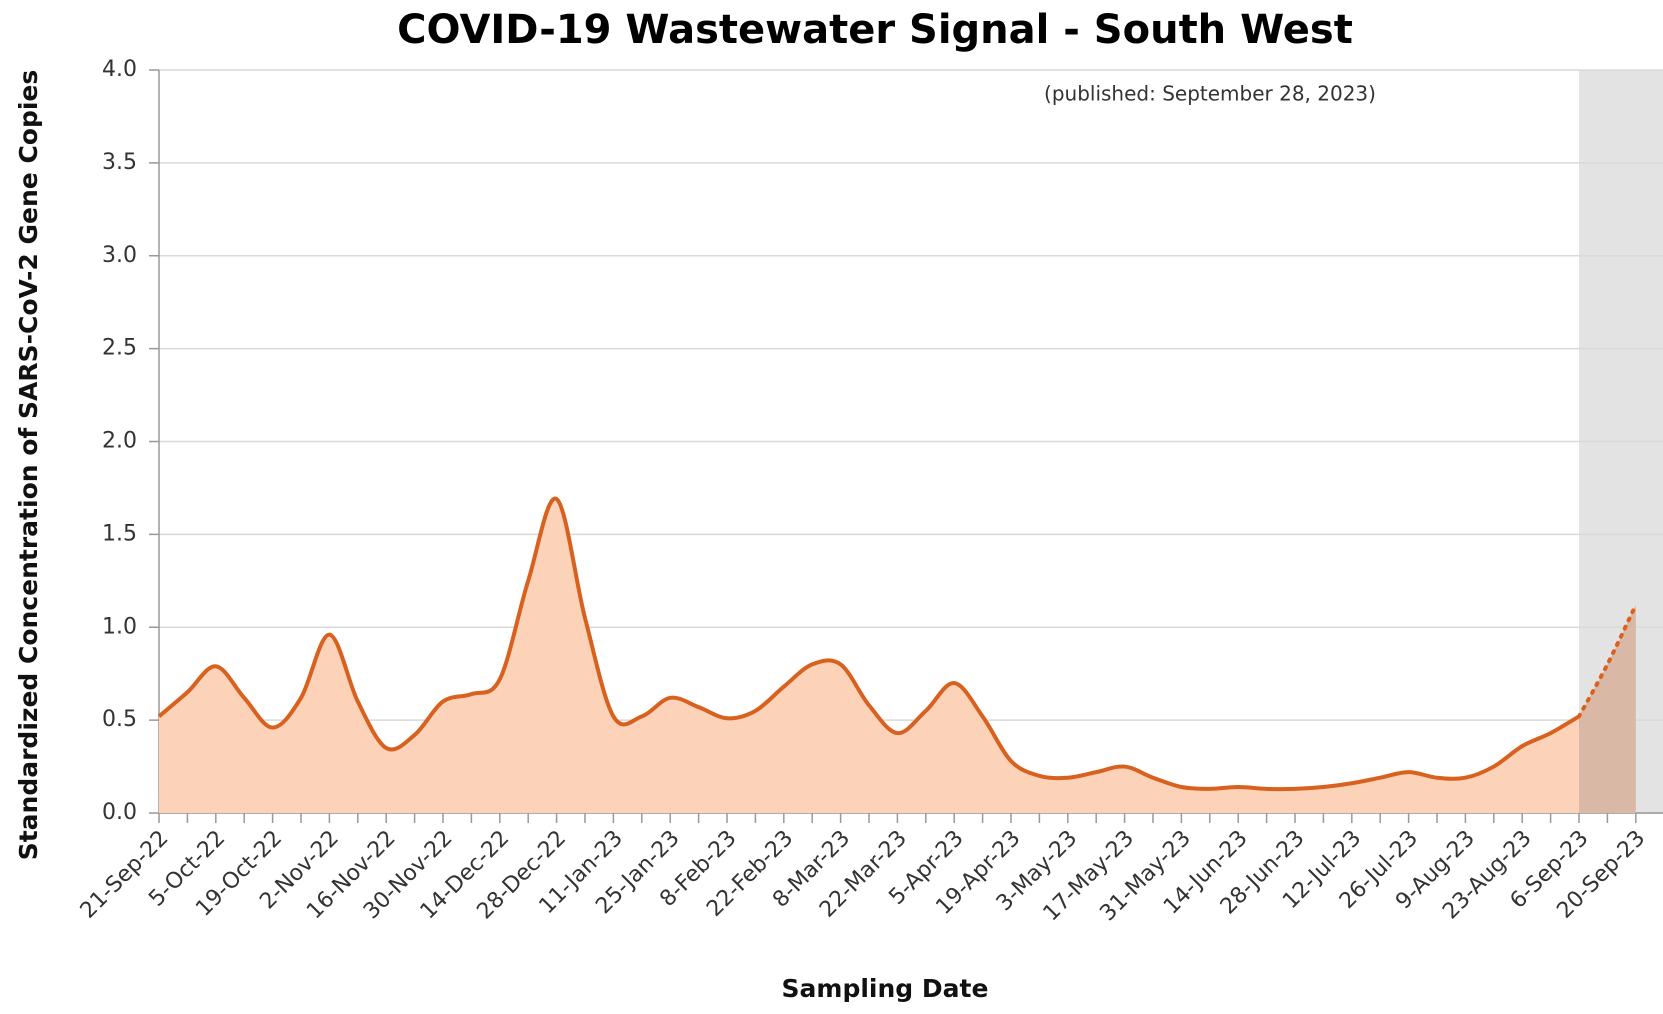 The image size is (1663, 1014). I want to click on y-tick-label: 3.0, so click(119, 255).